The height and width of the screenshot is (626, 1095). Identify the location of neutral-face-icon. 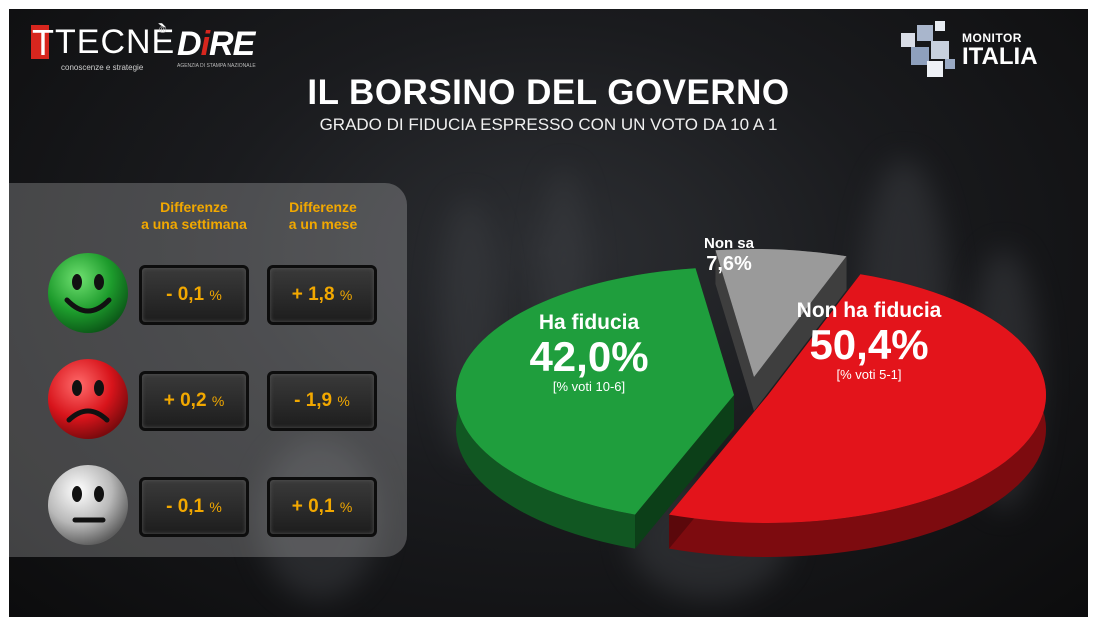
(88, 505).